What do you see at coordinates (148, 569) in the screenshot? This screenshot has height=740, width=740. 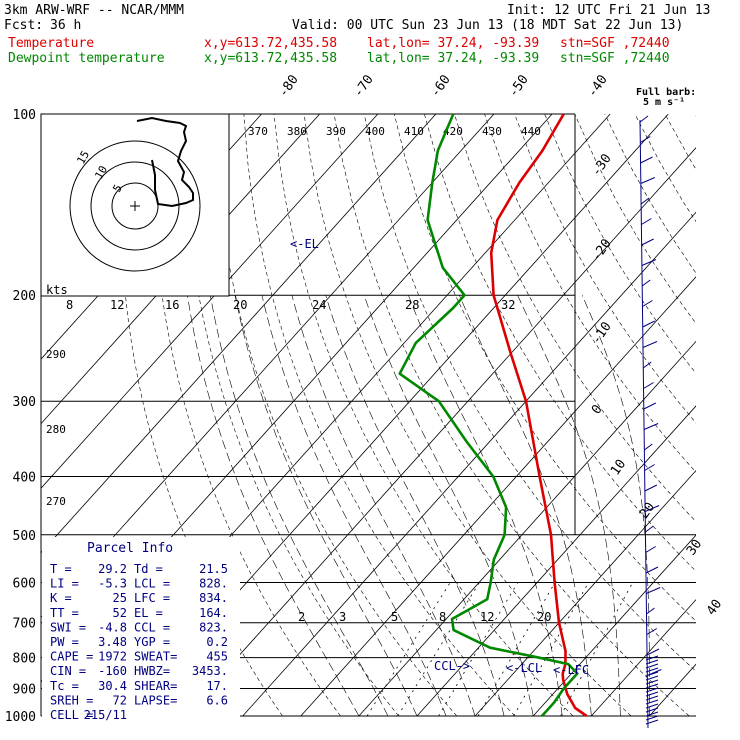 I see `parcel-key: Td =` at bounding box center [148, 569].